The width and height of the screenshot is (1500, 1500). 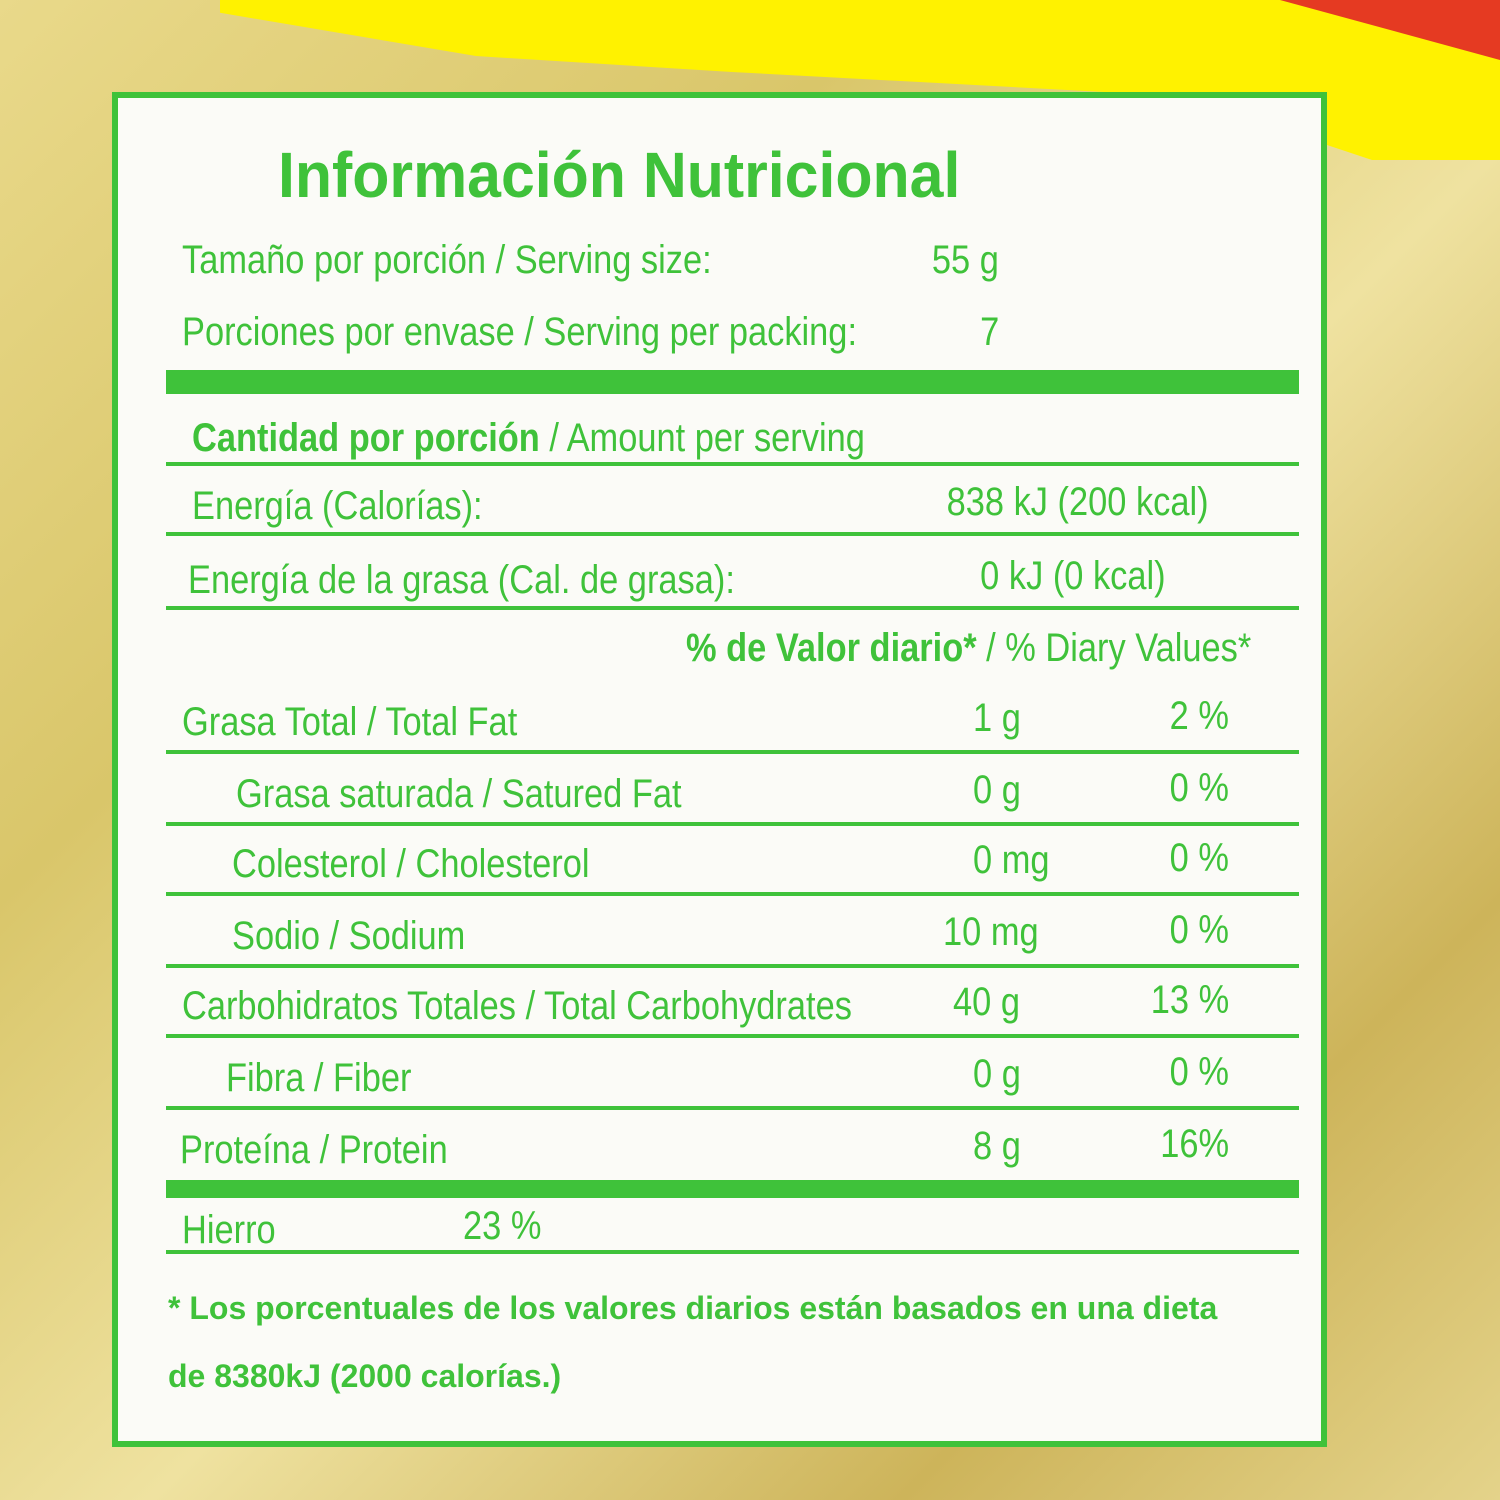 What do you see at coordinates (502, 1226) in the screenshot?
I see `iron-value: 23 %` at bounding box center [502, 1226].